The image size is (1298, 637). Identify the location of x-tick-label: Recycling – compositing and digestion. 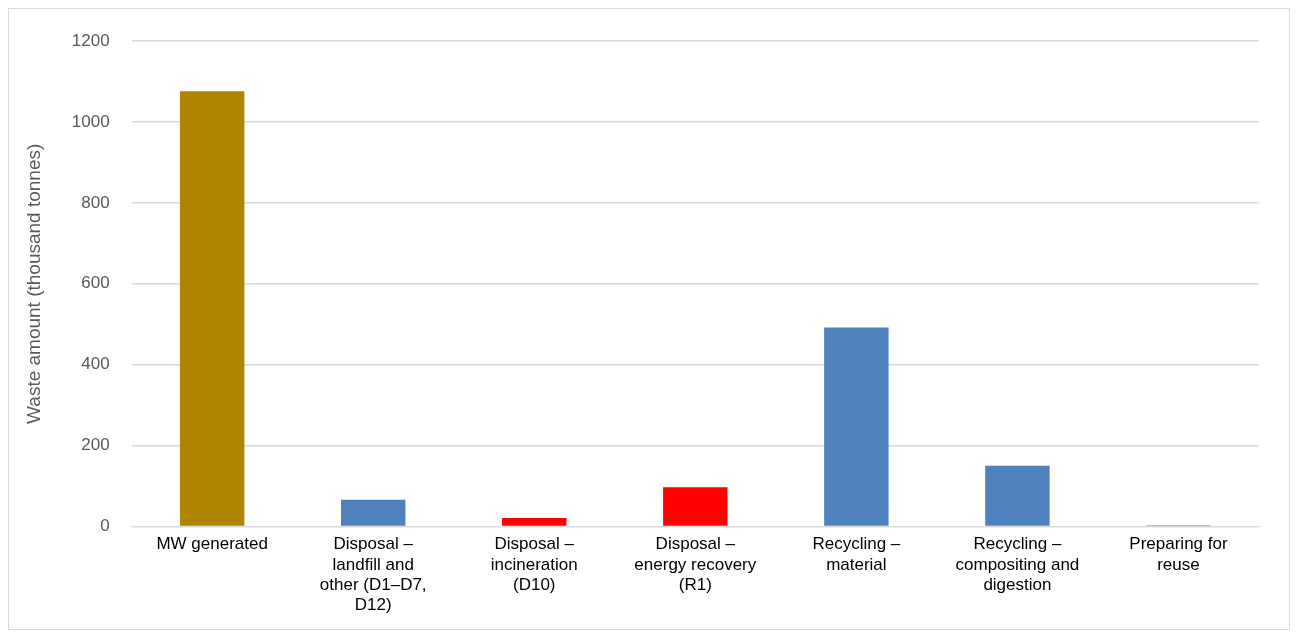
(1017, 564).